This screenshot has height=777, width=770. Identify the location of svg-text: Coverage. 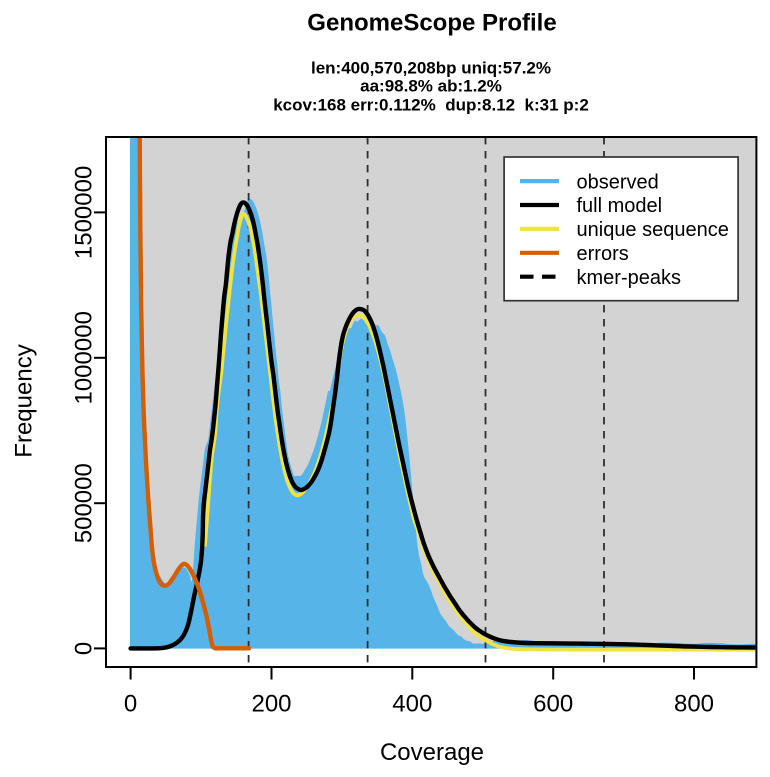
(432, 752).